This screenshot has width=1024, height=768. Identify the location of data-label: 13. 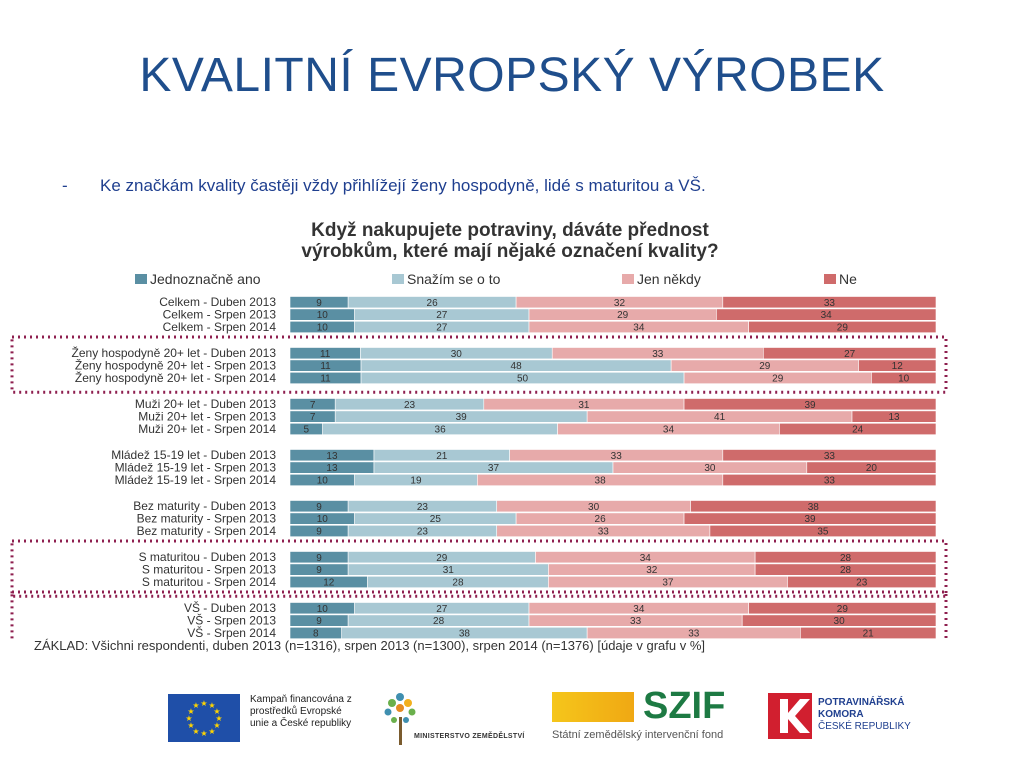
(332, 456).